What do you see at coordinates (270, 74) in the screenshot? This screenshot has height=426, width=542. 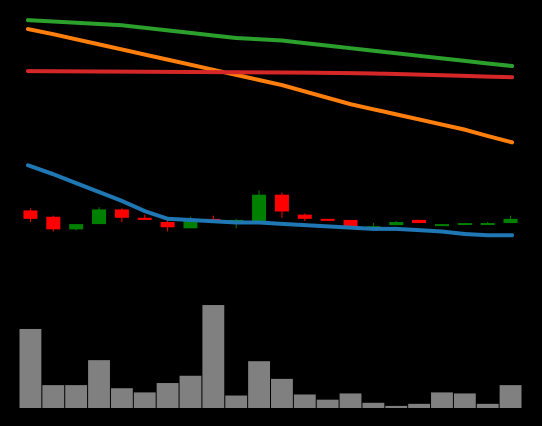 I see `moving-average-line-red` at bounding box center [270, 74].